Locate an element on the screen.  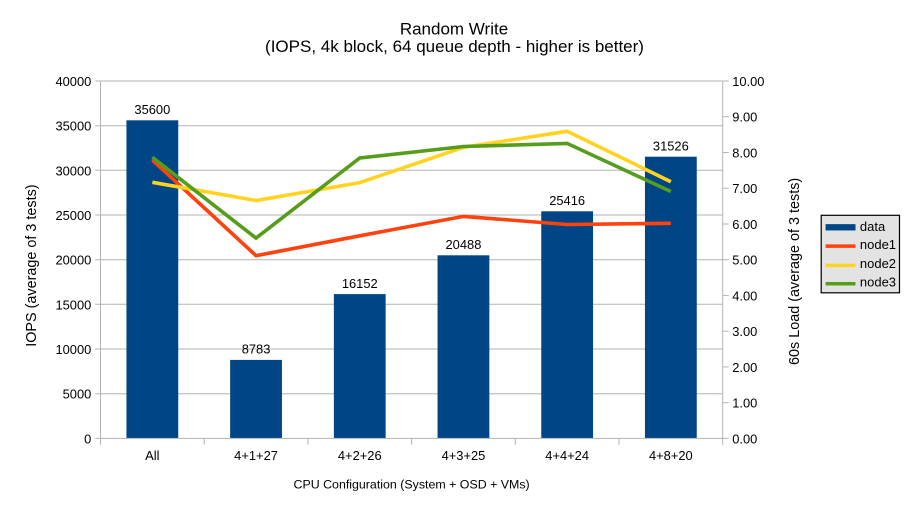
svg-text: 9.00 is located at coordinates (744, 117).